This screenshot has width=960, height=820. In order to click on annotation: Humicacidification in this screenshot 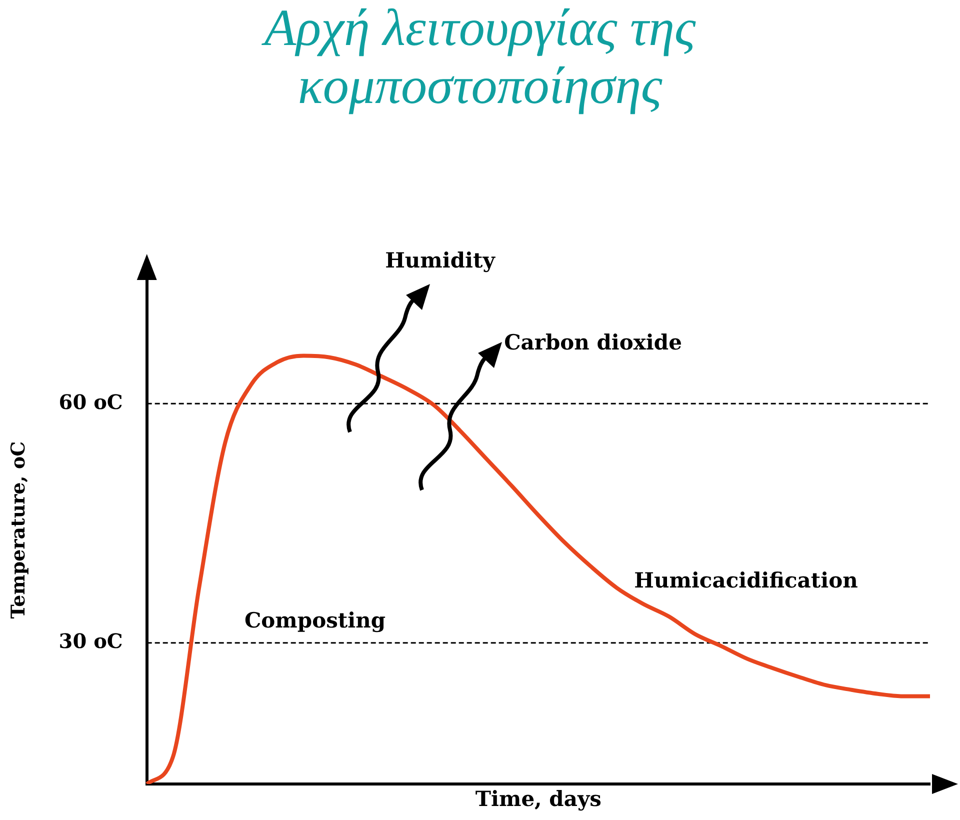, I will do `click(746, 580)`.